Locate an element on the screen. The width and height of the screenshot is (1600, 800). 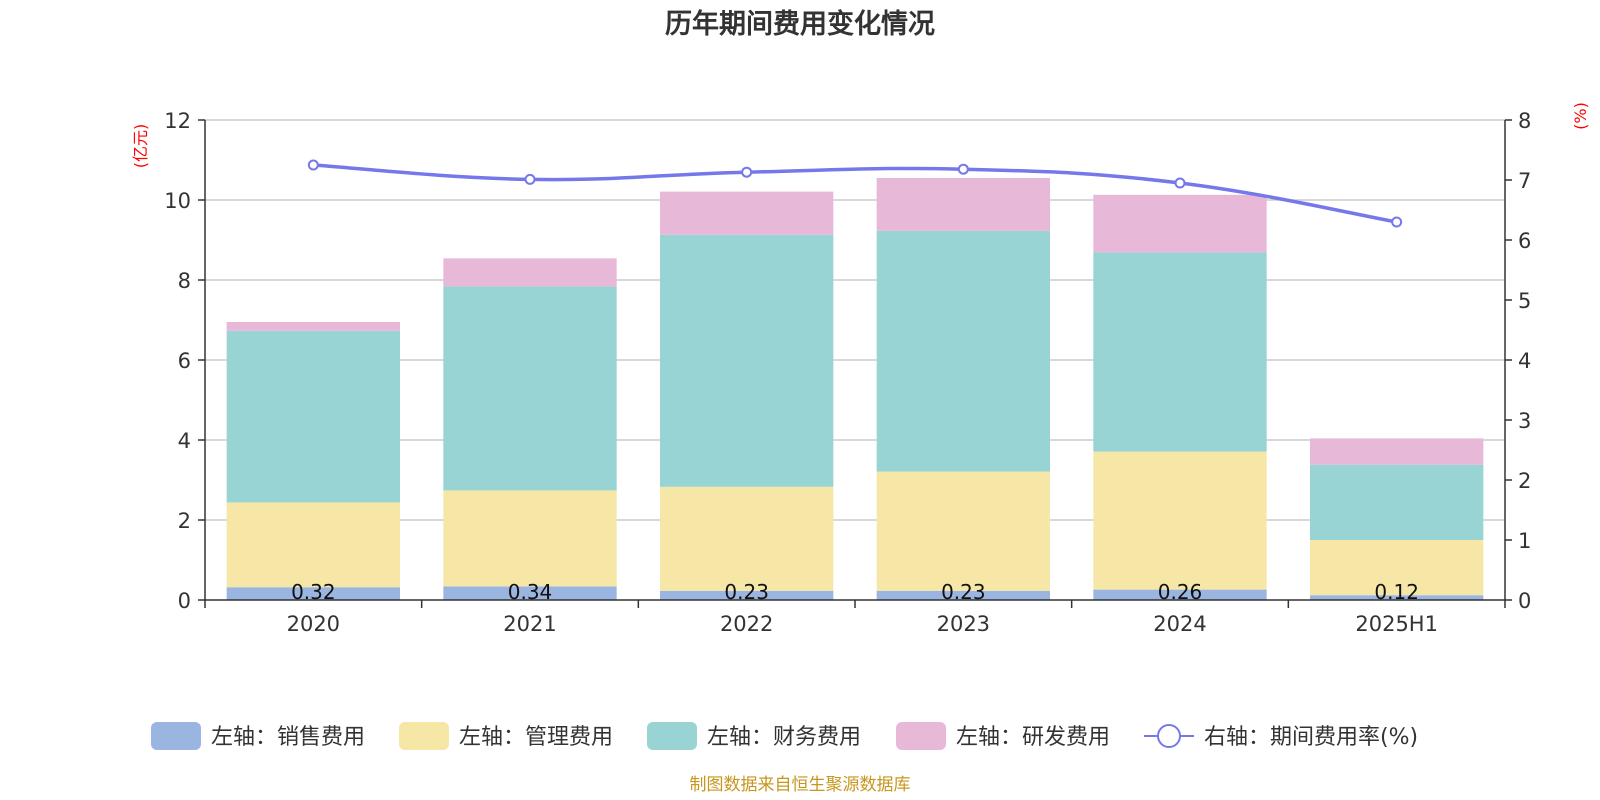
right-axis-unit: (%) is located at coordinates (1580, 116).